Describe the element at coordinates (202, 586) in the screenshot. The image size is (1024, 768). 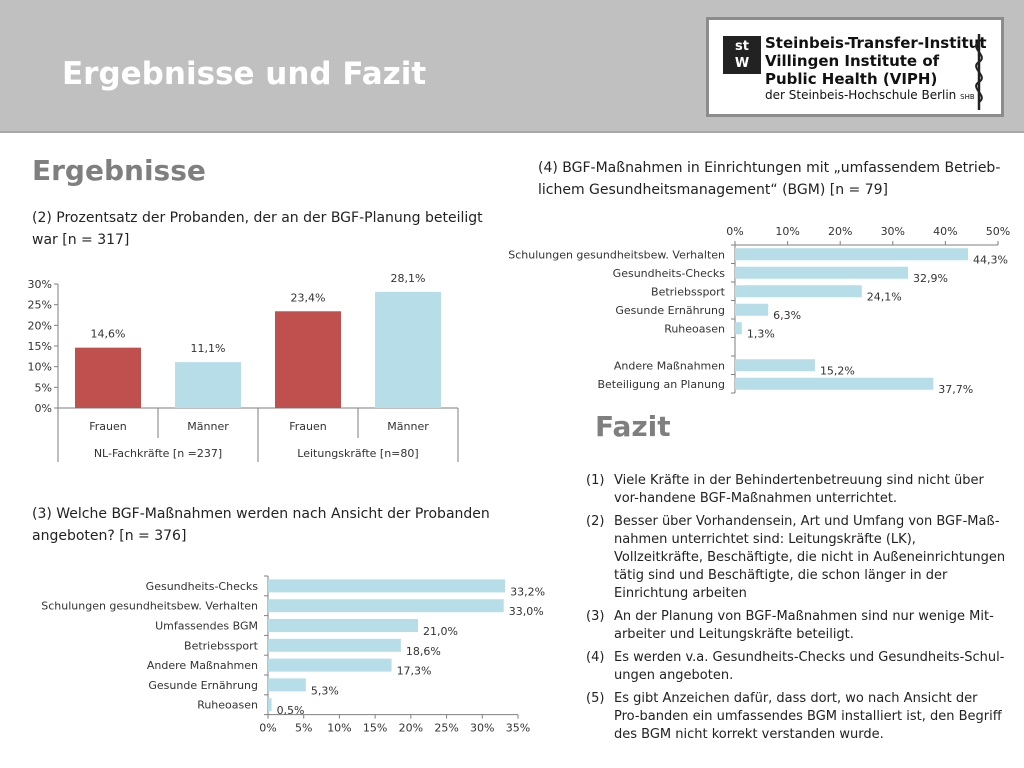
I see `y-category-label: Gesundheits-Checks` at that location.